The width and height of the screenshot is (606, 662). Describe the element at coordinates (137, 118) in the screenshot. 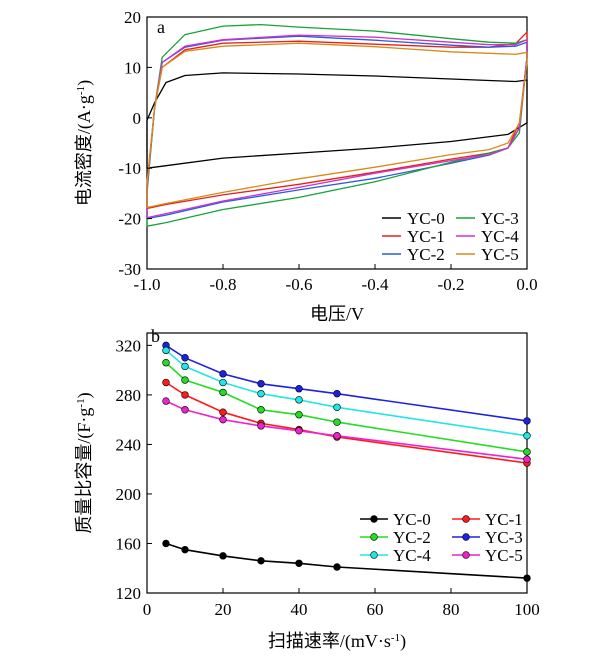

I see `y-tick-label: 0` at that location.